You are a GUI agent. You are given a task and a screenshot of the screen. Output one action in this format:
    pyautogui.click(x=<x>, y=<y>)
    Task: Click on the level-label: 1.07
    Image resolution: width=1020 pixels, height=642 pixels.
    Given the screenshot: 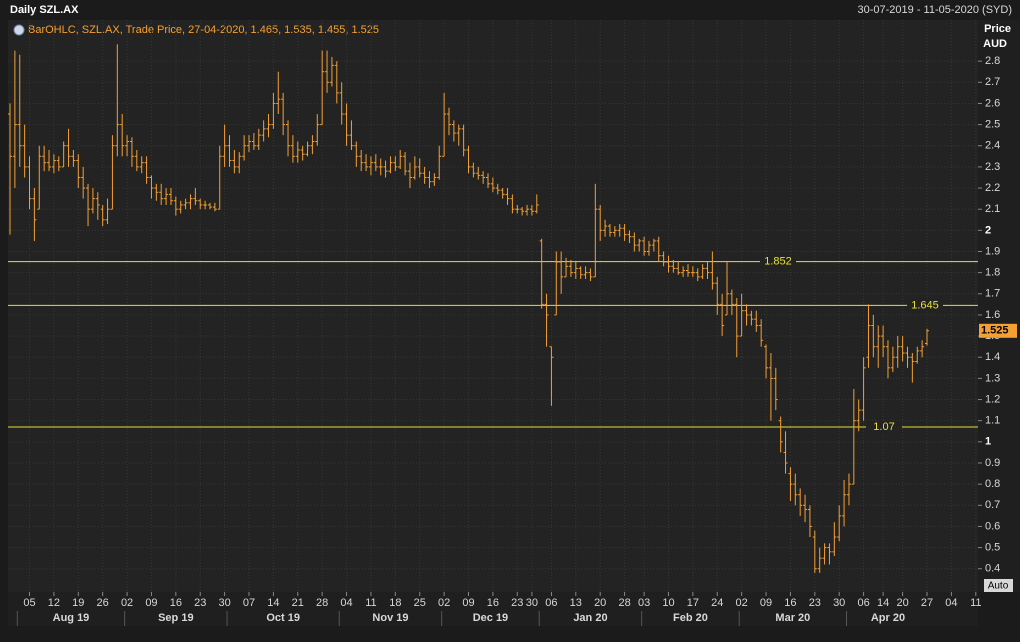 What is the action you would take?
    pyautogui.click(x=883, y=427)
    